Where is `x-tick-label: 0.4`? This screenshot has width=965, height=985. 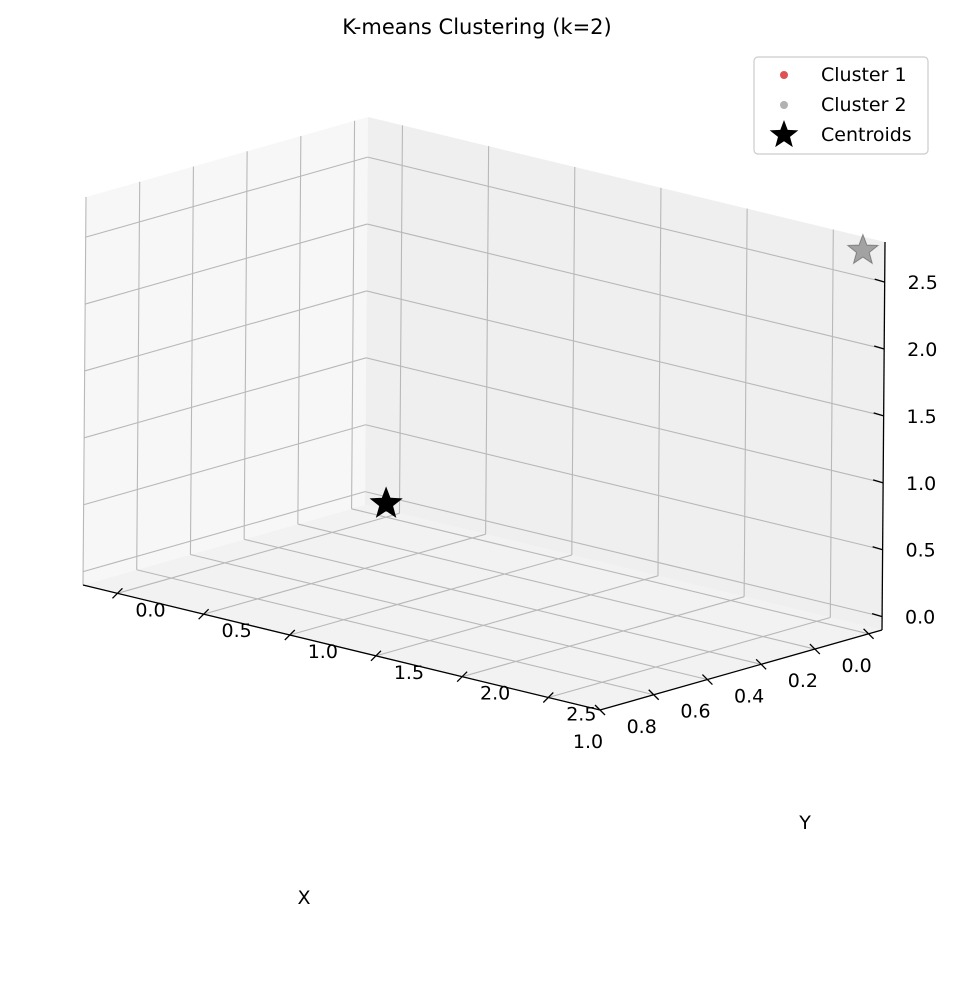 x-tick-label: 0.4 is located at coordinates (749, 696).